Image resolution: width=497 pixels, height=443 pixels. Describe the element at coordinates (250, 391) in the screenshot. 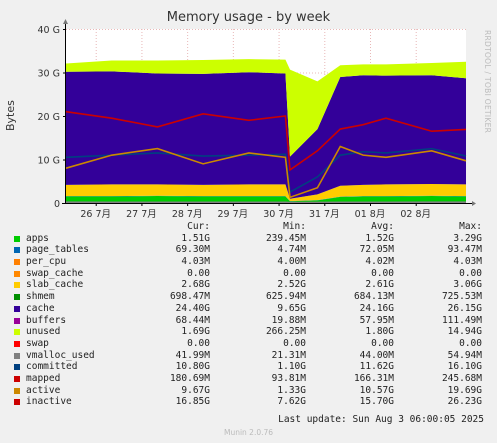

I see `legend-row-active: active 9.67G 1.33G 10.57G 19.69G` at that location.